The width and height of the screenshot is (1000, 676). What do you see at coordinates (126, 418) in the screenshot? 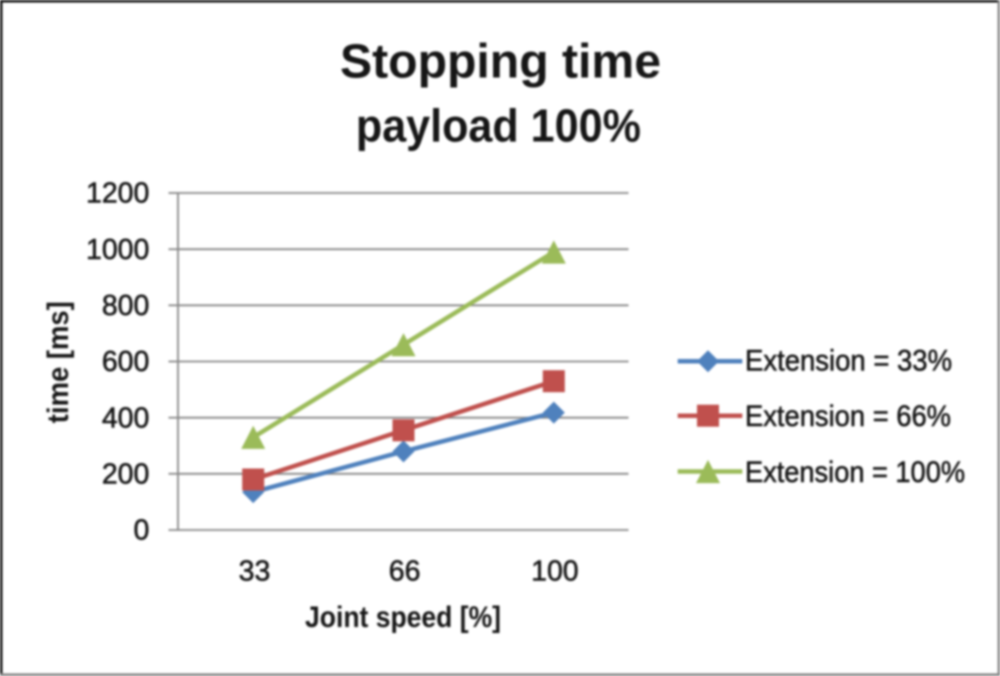
I see `svg-text: 400` at bounding box center [126, 418].